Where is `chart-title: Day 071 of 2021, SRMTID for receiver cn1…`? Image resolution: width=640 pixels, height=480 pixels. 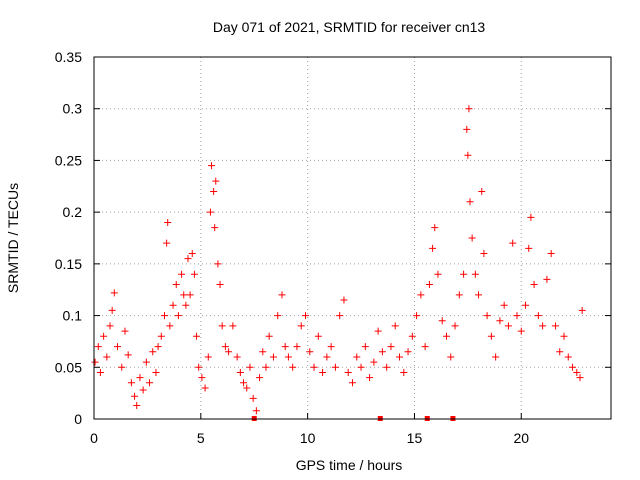
chart-title: Day 071 of 2021, SRMTID for receiver cn1… is located at coordinates (349, 27).